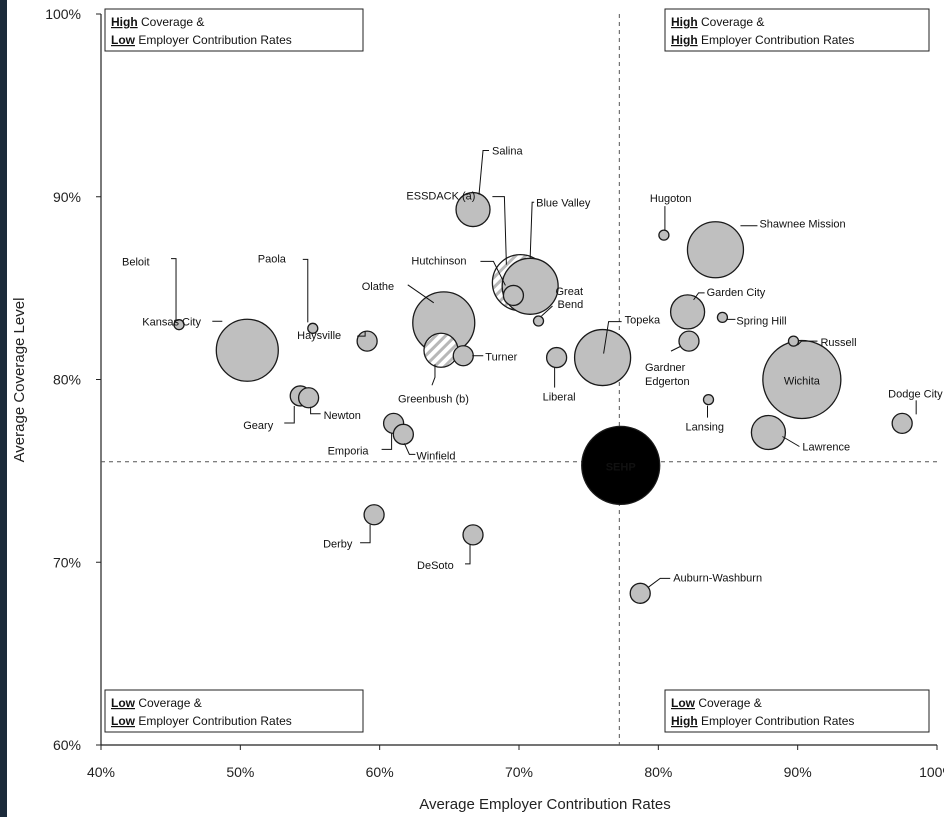  I want to click on label-sehp: SEHP, so click(621, 467).